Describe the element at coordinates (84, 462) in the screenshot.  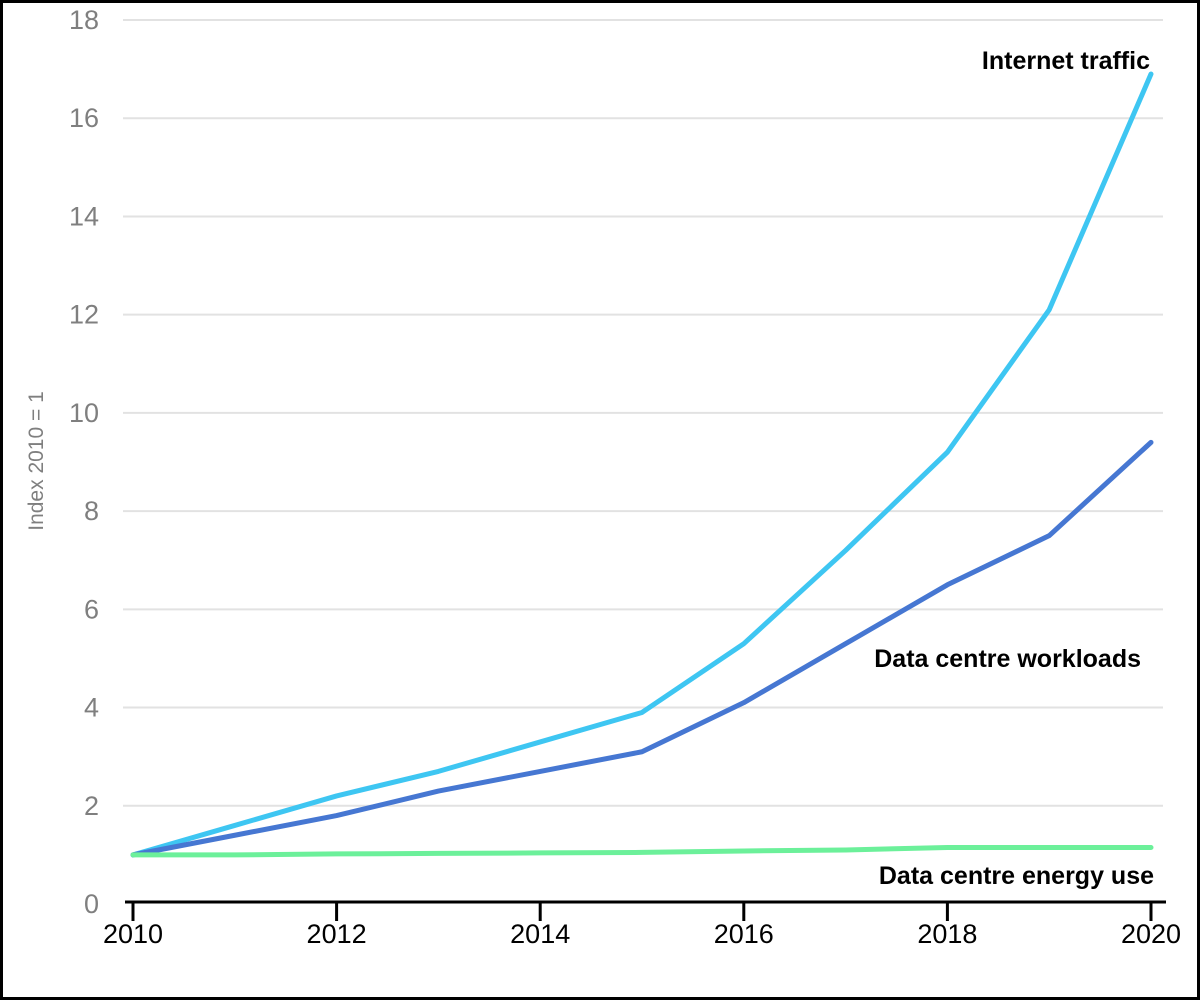
I see `y-tick-labels: 0 2 4 6 8 10 12 14 16 18` at that location.